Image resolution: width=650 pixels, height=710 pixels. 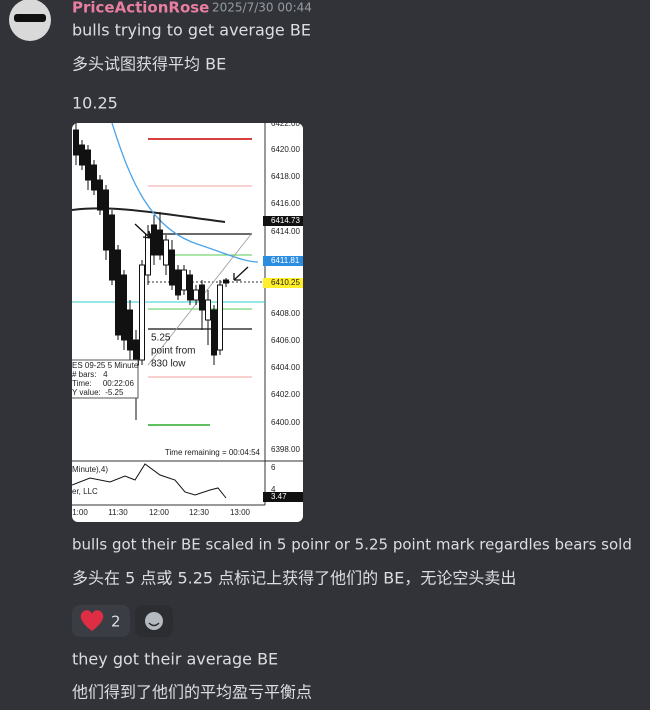 What do you see at coordinates (285, 231) in the screenshot?
I see `price-label: 6414.00` at bounding box center [285, 231].